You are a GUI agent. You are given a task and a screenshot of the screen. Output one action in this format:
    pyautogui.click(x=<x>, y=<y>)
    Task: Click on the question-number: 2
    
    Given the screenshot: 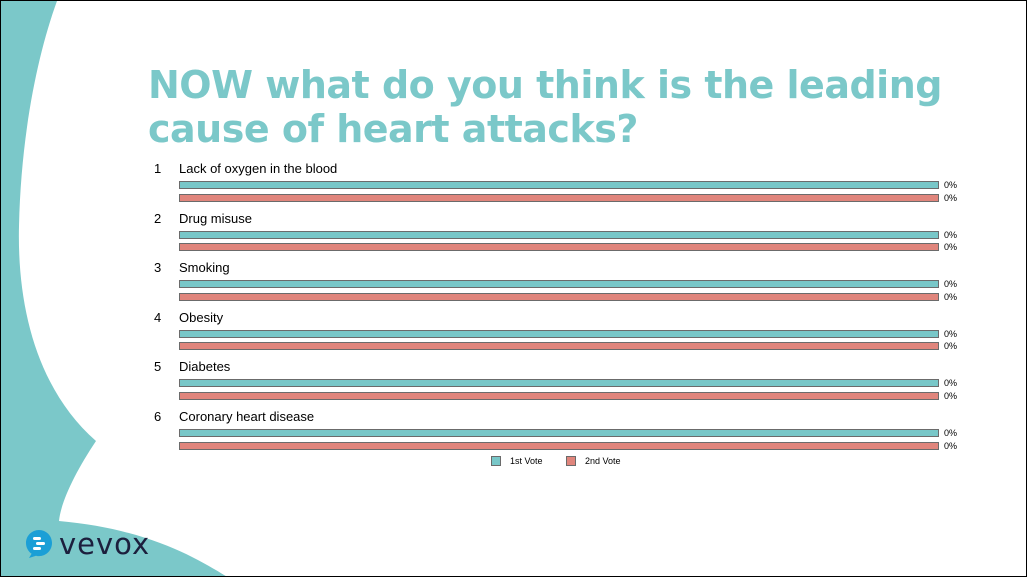 What is the action you would take?
    pyautogui.click(x=158, y=218)
    